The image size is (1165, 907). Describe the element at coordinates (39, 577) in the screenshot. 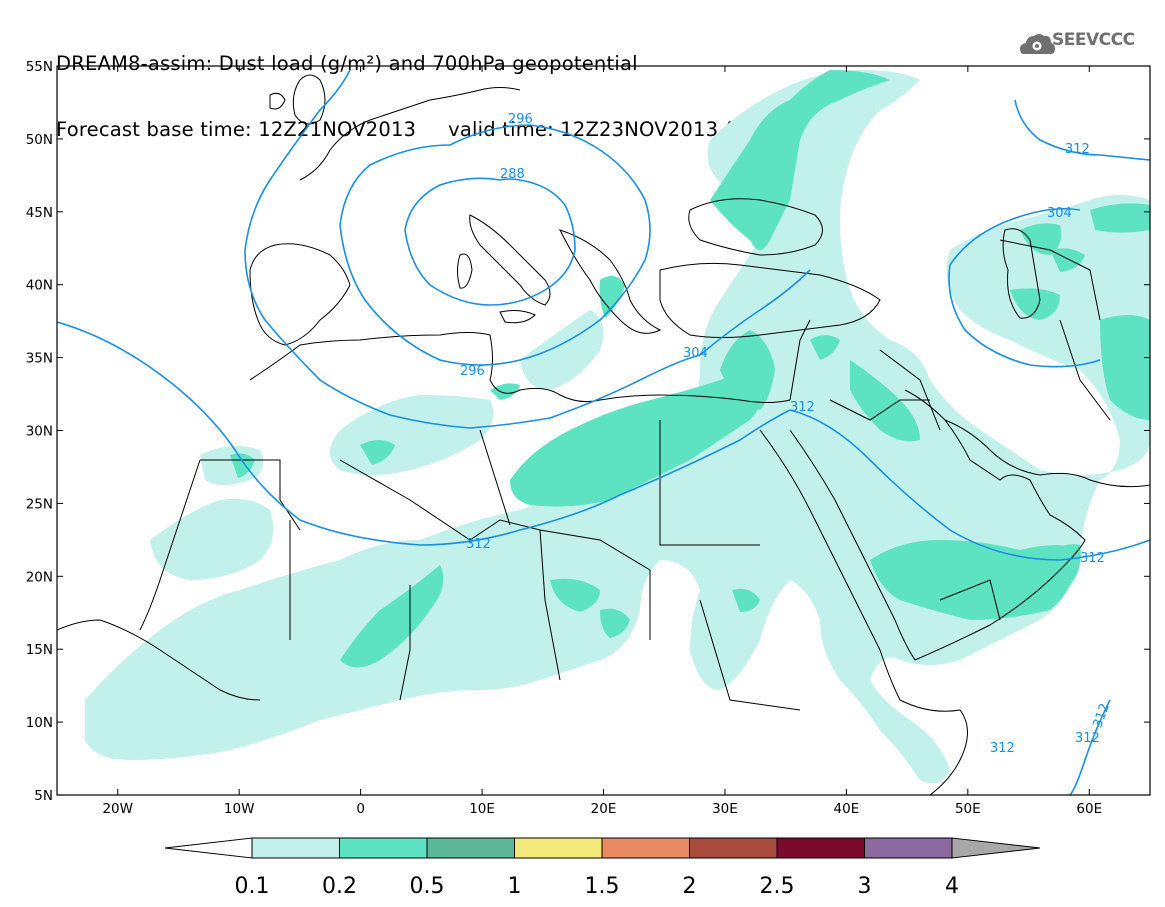

I see `lat-label: 20N` at that location.